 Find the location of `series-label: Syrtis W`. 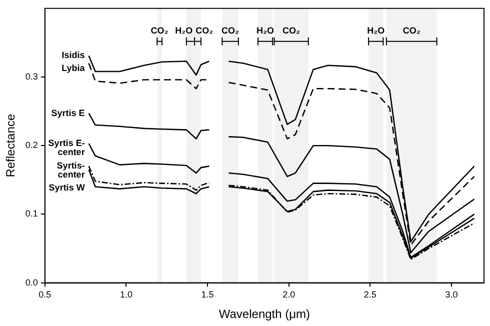

series-label: Syrtis W is located at coordinates (67, 187).